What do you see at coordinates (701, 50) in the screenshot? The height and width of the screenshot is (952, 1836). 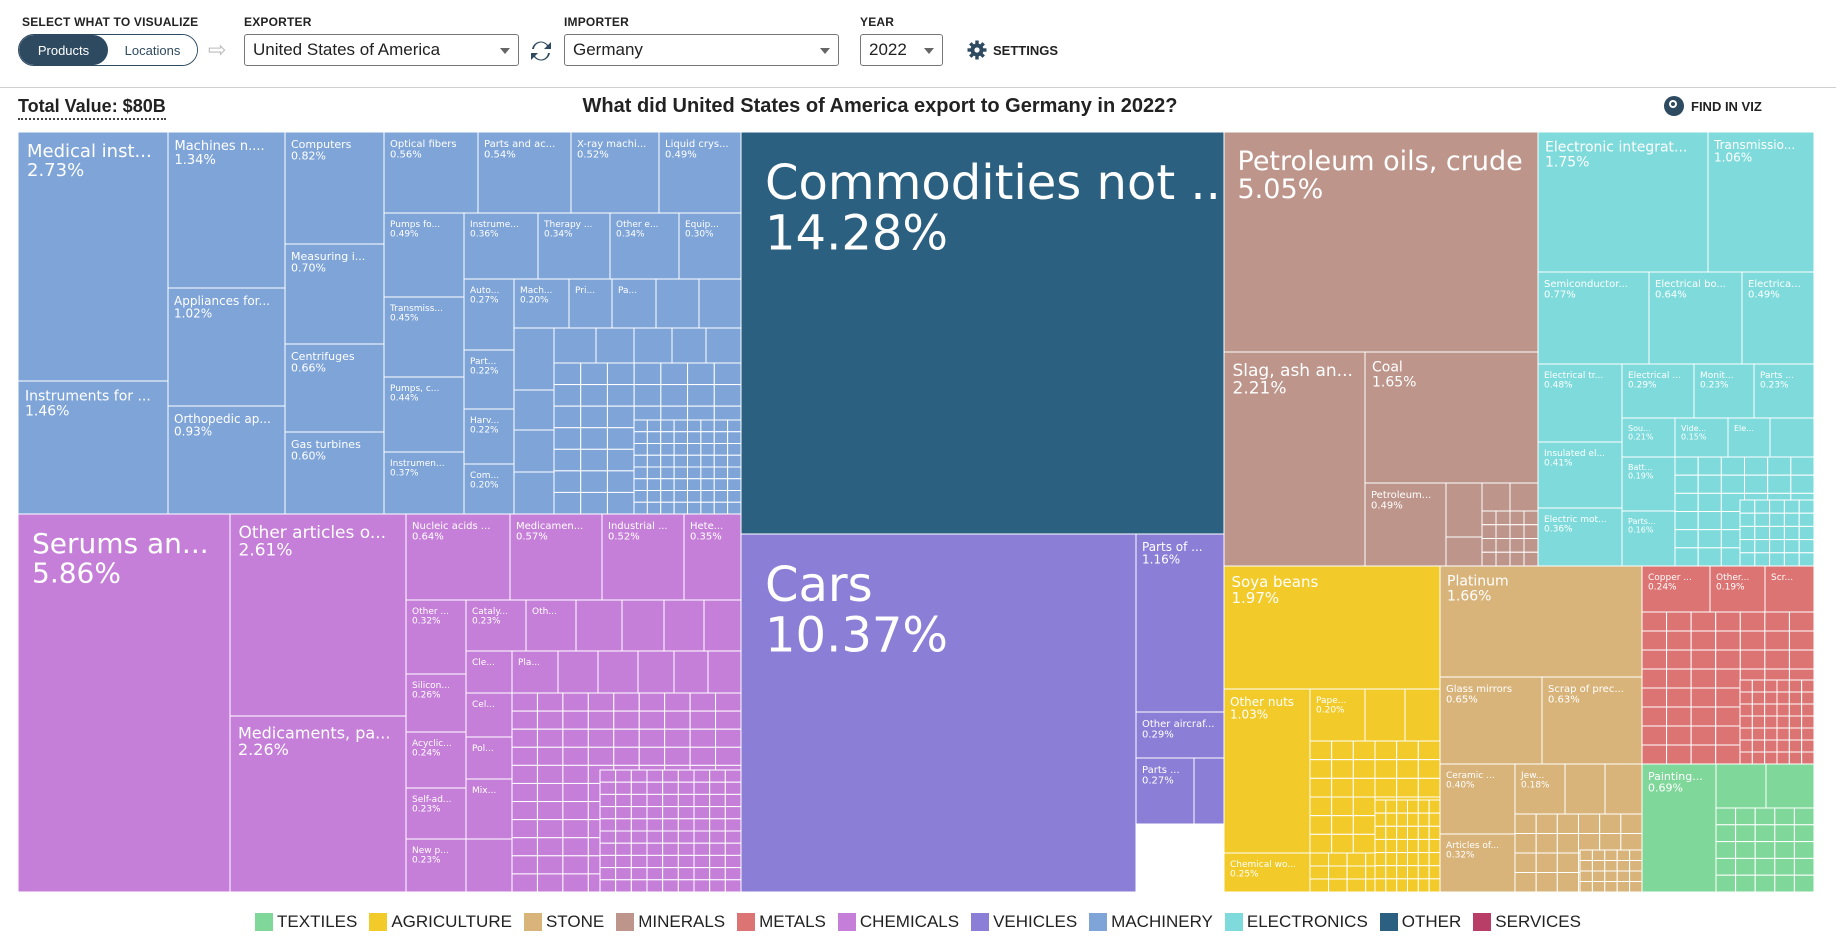 I see `importer-select: Germany` at bounding box center [701, 50].